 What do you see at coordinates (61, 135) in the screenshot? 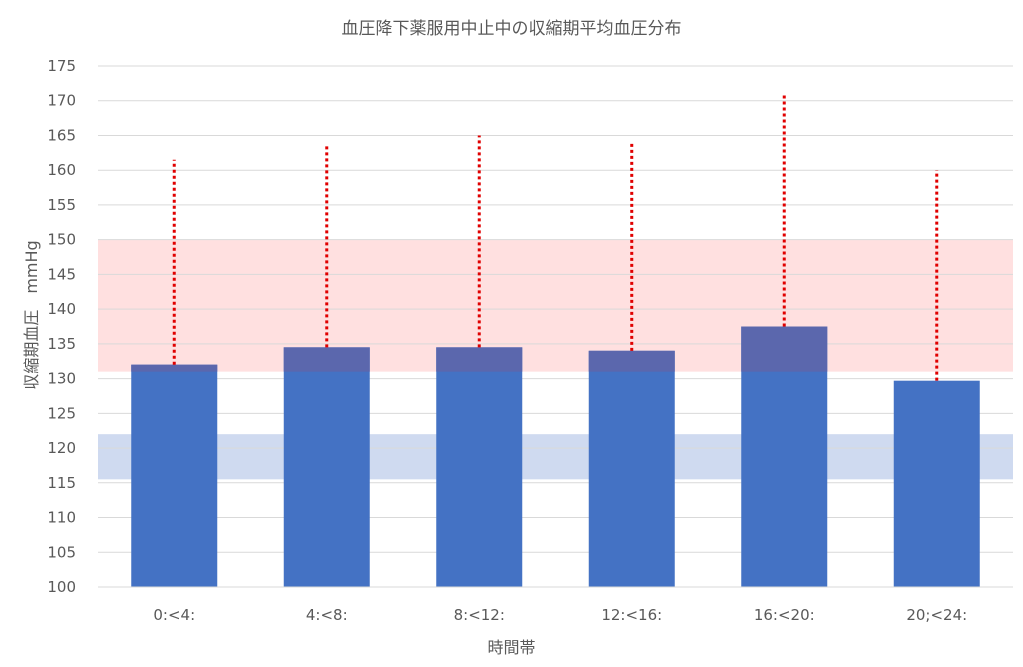
I see `y-tick-label: 165` at bounding box center [61, 135].